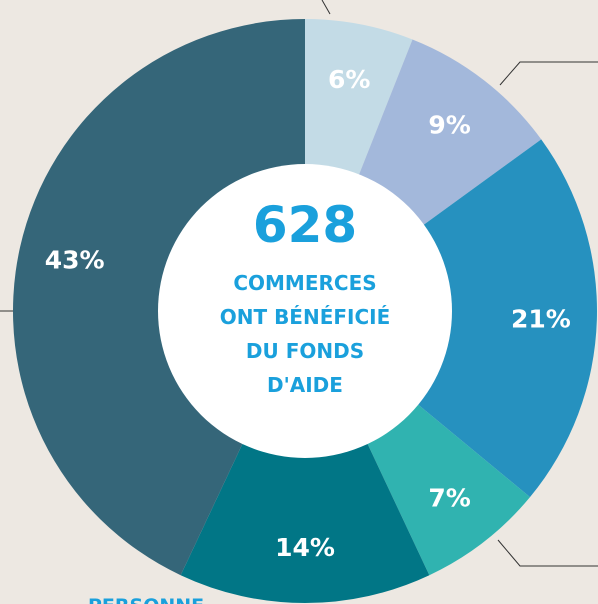 Image resolution: width=598 pixels, height=604 pixels. I want to click on center-label-line: D'AIDE, so click(305, 385).